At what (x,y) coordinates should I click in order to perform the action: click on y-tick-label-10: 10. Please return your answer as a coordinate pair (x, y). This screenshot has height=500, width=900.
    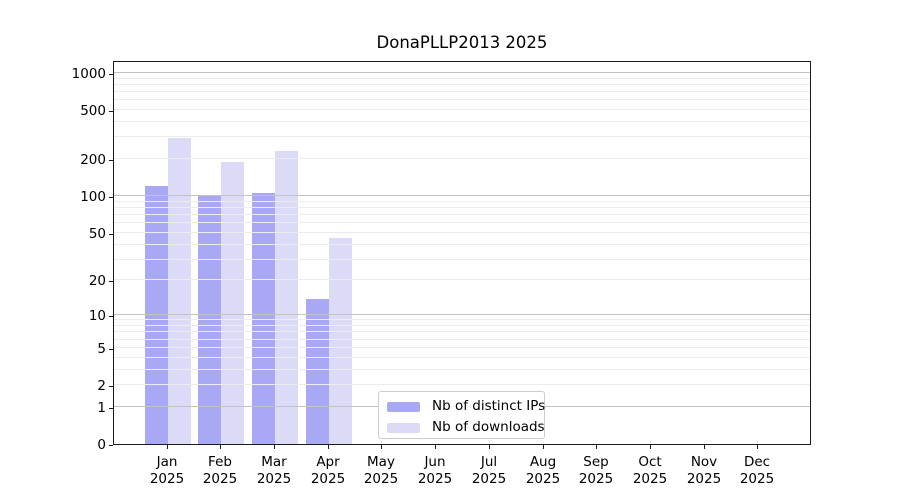
    Looking at the image, I should click on (97, 316).